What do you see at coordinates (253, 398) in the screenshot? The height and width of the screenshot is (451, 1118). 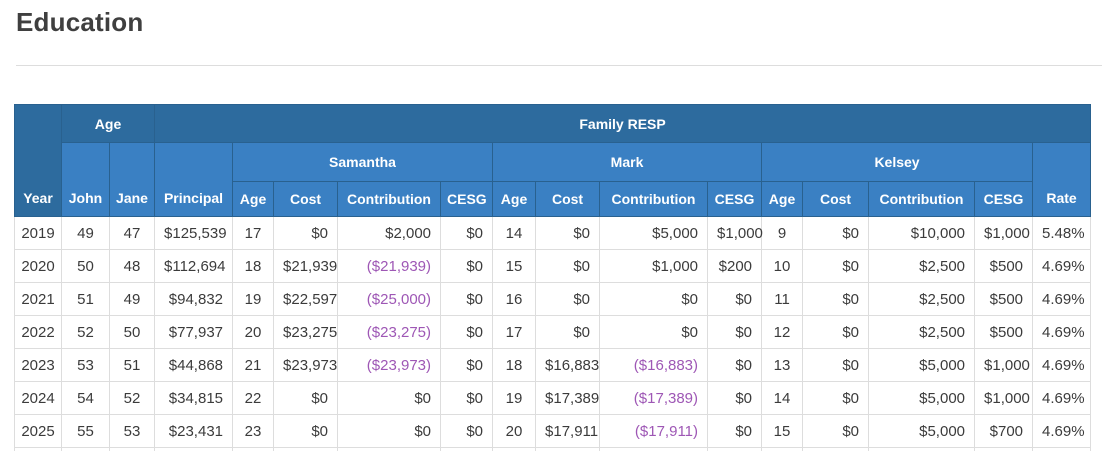 I see `cell-samantha-age: 22` at bounding box center [253, 398].